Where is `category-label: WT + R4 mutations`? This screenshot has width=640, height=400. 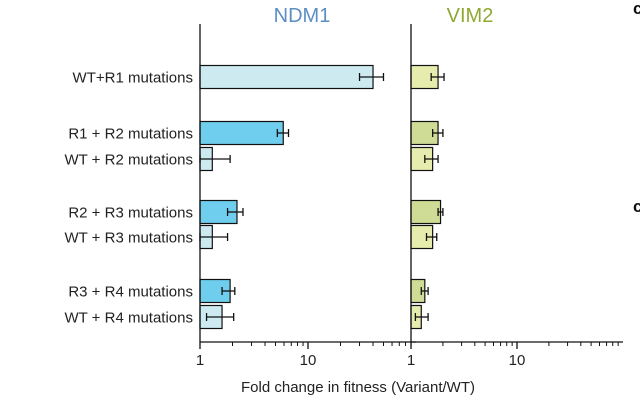
category-label: WT + R4 mutations is located at coordinates (128, 318).